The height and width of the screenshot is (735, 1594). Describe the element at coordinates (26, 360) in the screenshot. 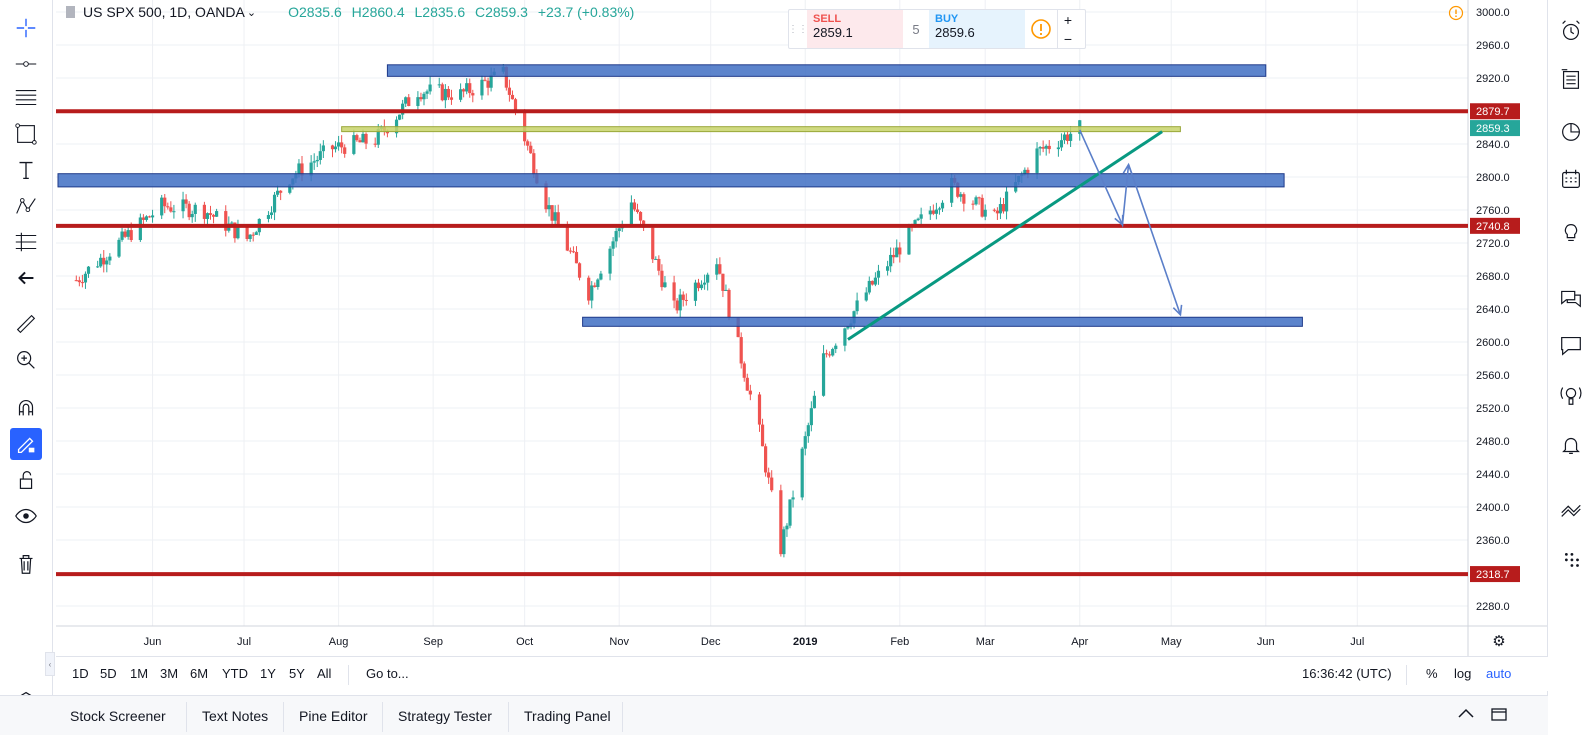

I see `zoom-in-icon` at that location.